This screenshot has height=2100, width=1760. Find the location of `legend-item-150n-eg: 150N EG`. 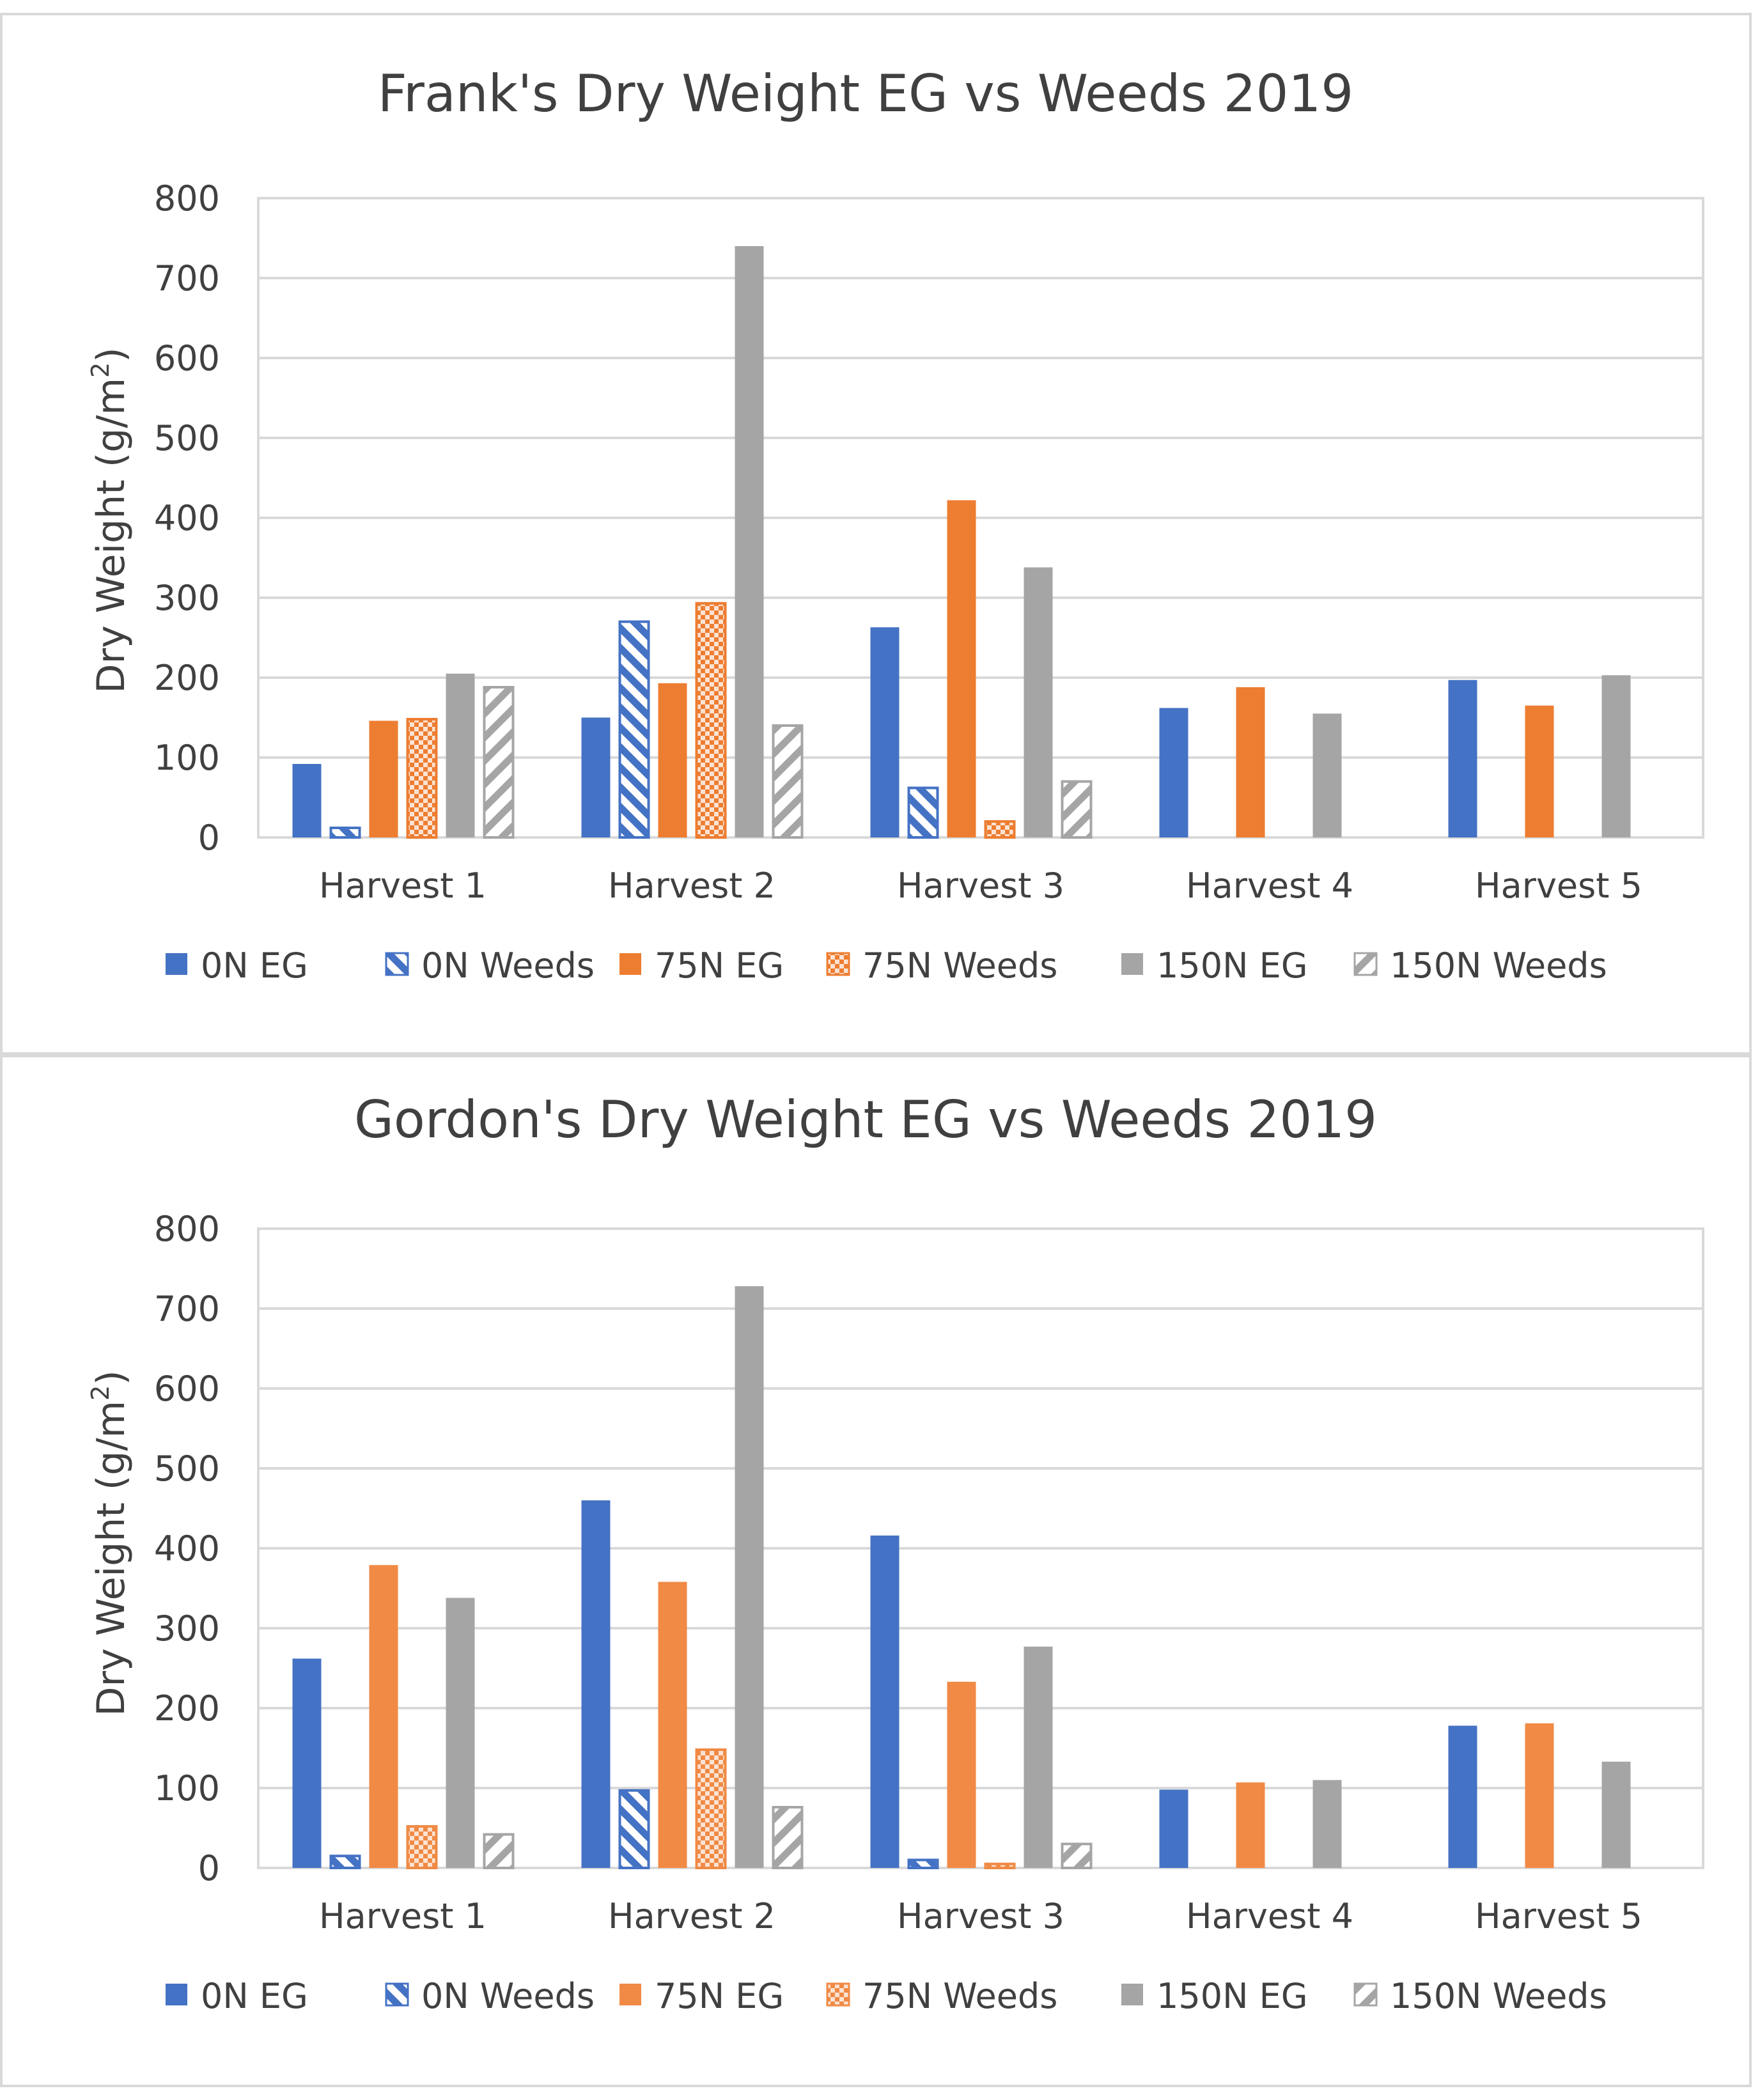

legend-item-150n-eg: 150N EG is located at coordinates (1214, 965).